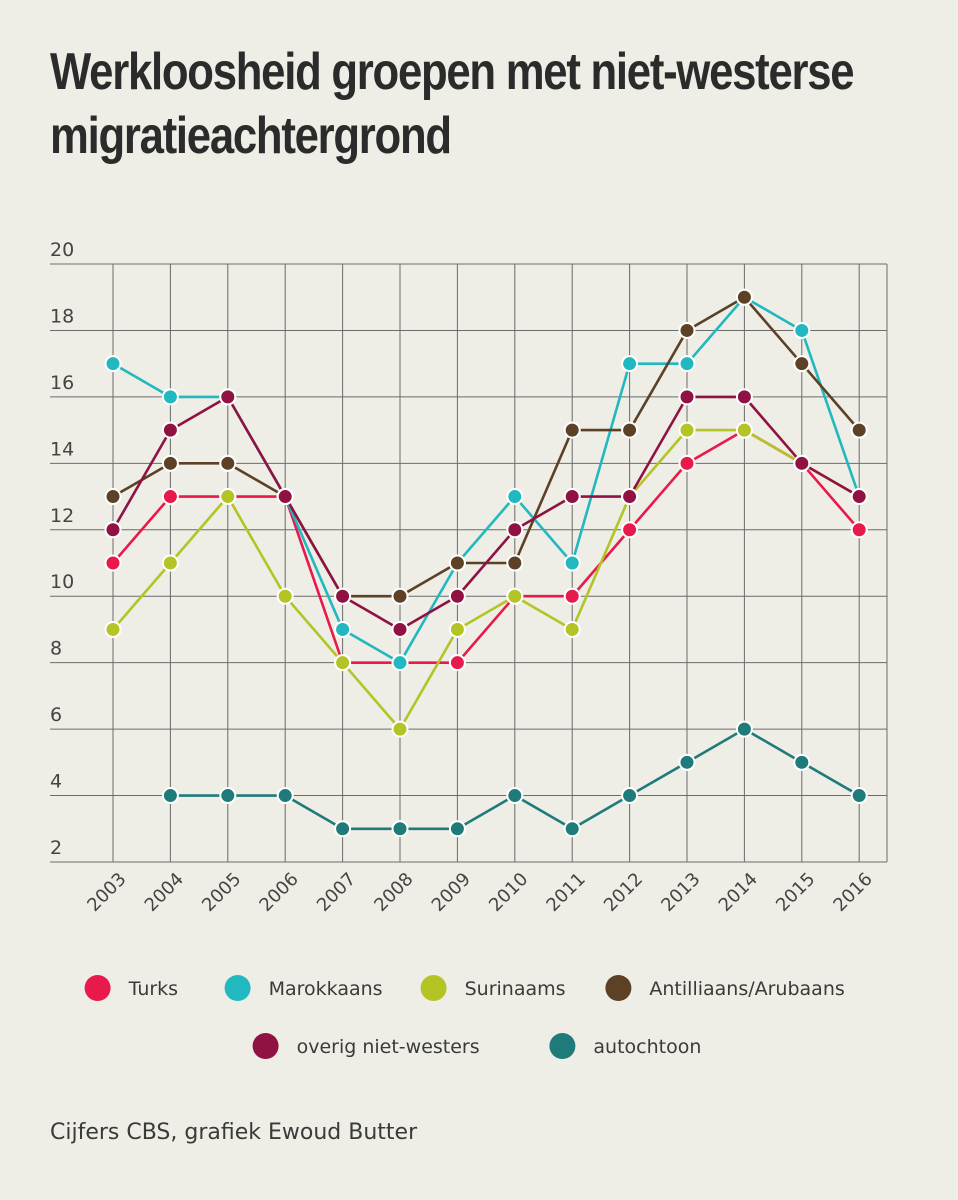 Image resolution: width=958 pixels, height=1200 pixels. I want to click on x-tick-label: 2012, so click(623, 892).